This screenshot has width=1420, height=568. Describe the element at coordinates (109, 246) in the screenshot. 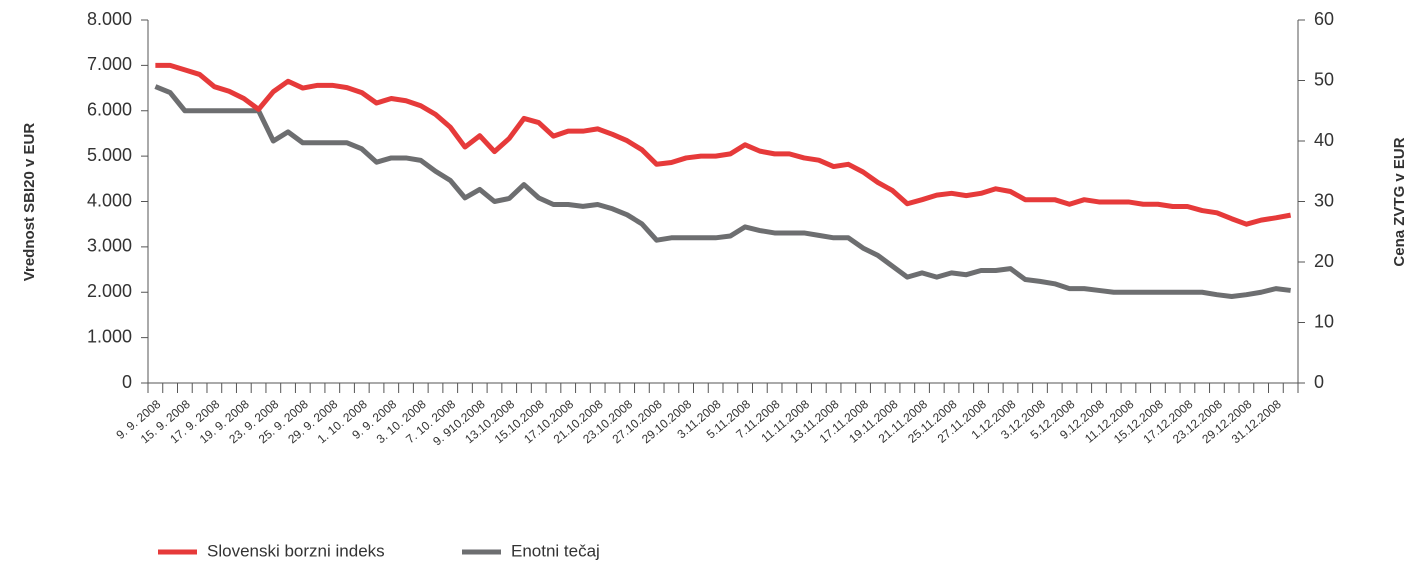

I see `y-tick-label: 3.000` at that location.